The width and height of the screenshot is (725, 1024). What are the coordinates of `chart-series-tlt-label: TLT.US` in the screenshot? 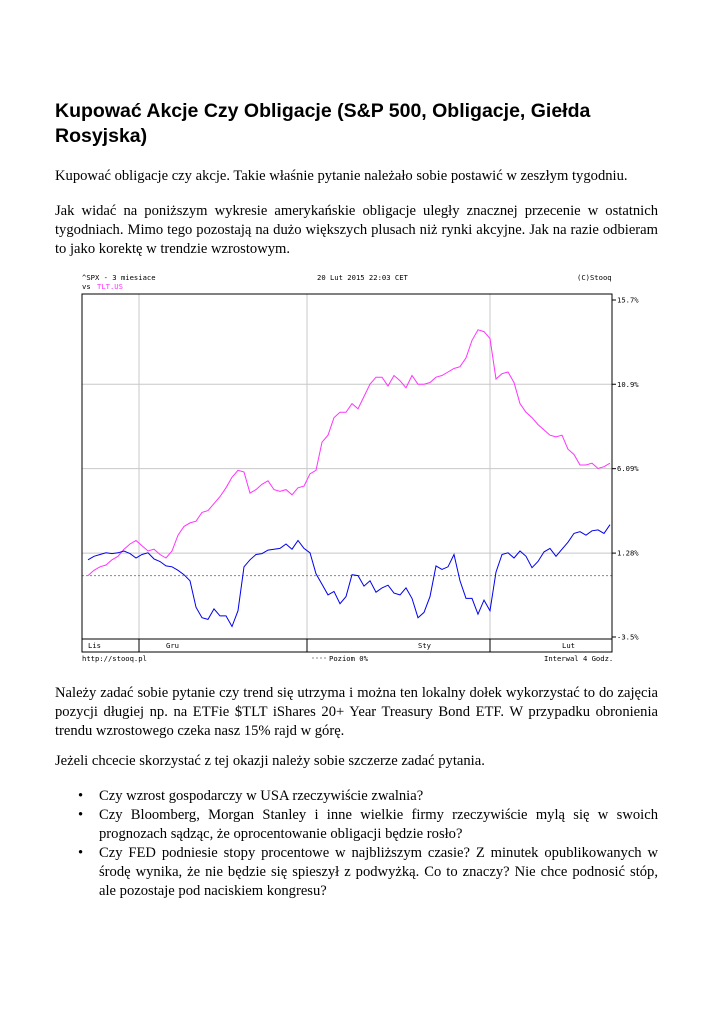 It's located at (110, 286).